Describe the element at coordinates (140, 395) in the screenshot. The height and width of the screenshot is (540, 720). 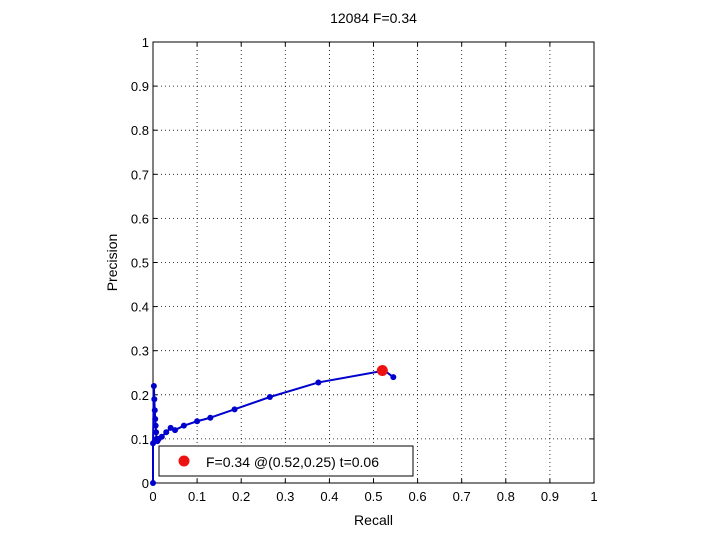
I see `y-tick-label: 0.2` at that location.